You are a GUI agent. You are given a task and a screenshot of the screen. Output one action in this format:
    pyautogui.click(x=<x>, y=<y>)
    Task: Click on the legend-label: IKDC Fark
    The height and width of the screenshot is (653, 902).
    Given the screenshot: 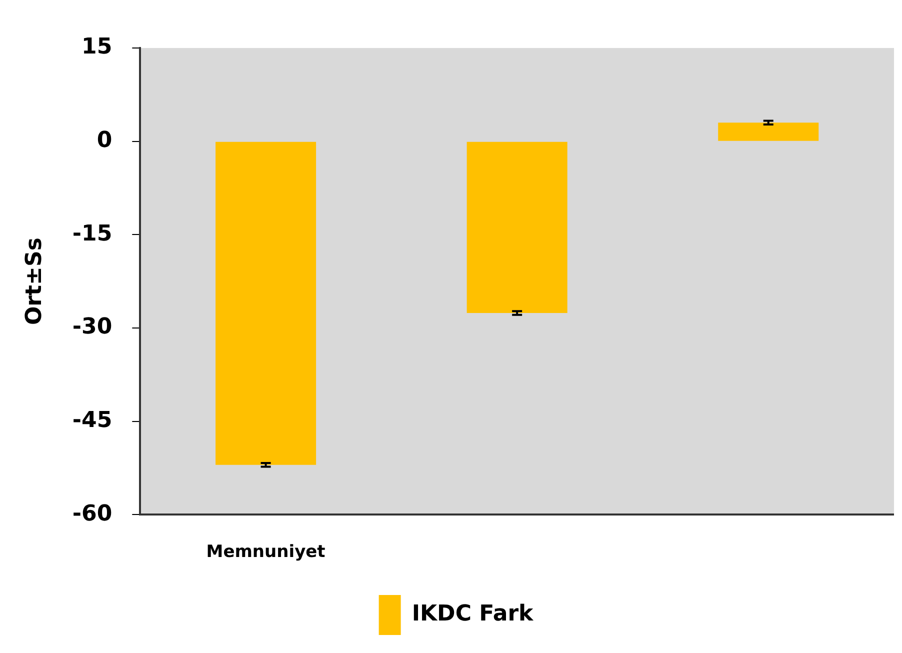 What is the action you would take?
    pyautogui.click(x=473, y=614)
    